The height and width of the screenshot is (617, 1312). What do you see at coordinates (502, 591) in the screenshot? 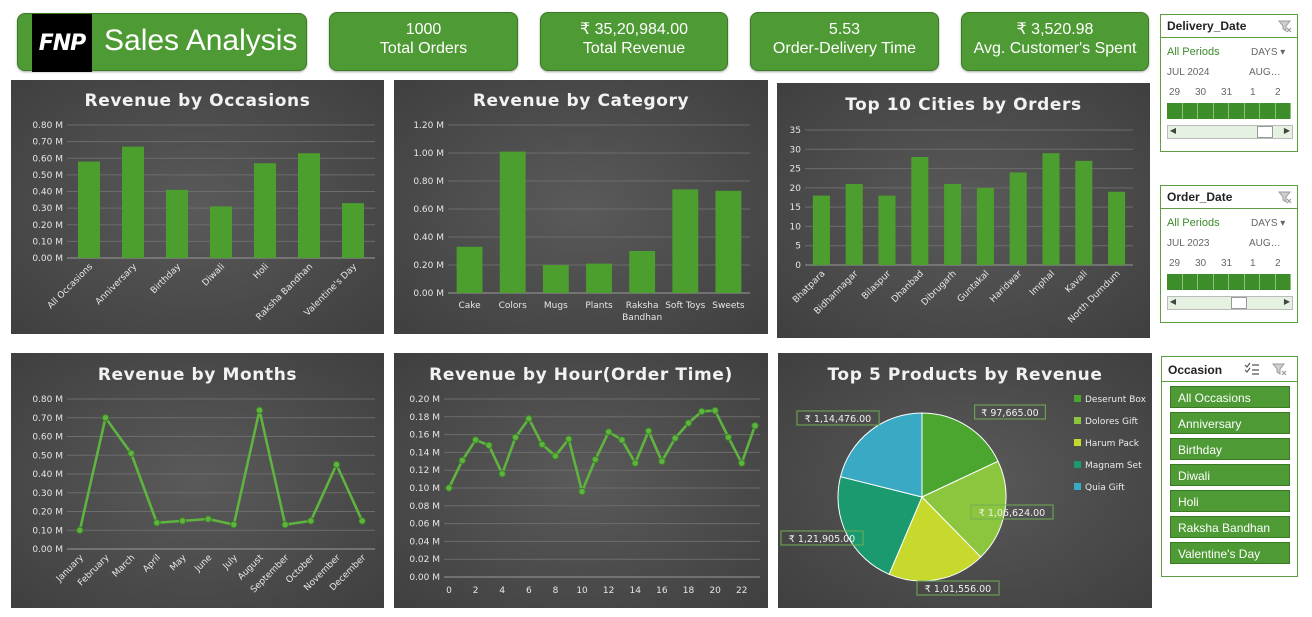
I see `x-tick-label: 4` at bounding box center [502, 591].